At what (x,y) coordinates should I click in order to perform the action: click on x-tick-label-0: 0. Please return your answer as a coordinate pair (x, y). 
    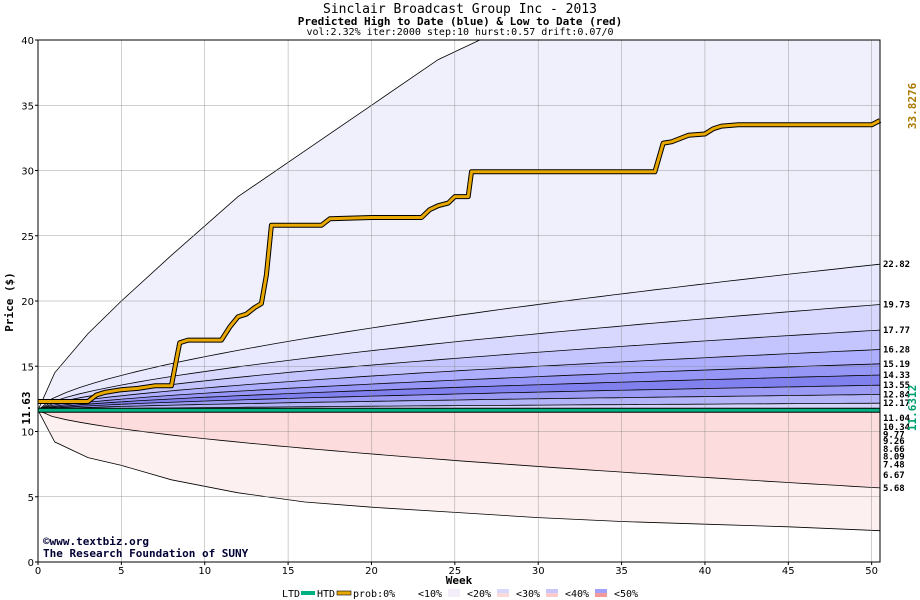
    Looking at the image, I should click on (38, 571).